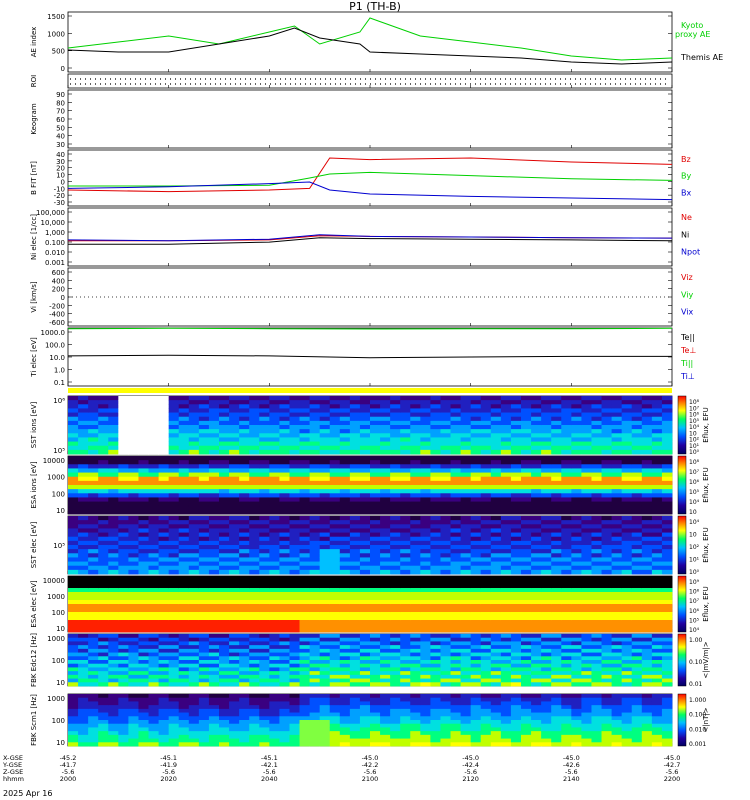  I want to click on keogram-panel-frame, so click(370, 119).